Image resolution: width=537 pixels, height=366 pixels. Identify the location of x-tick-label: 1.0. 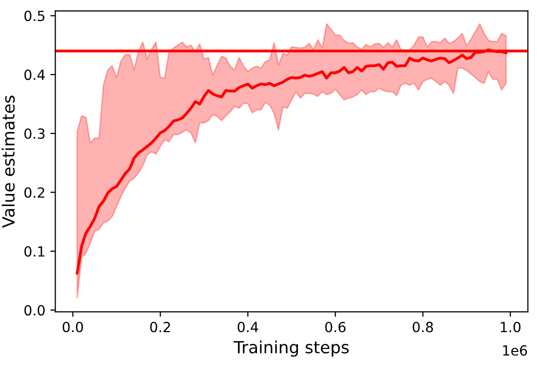
(510, 327).